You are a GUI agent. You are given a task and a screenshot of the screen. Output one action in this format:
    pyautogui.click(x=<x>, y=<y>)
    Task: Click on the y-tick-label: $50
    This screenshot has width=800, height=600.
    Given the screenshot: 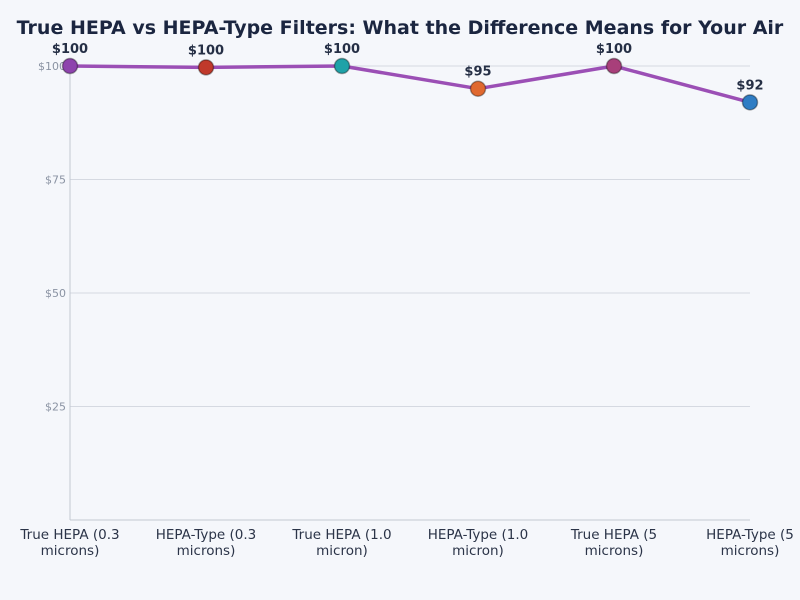 What is the action you would take?
    pyautogui.click(x=55, y=293)
    